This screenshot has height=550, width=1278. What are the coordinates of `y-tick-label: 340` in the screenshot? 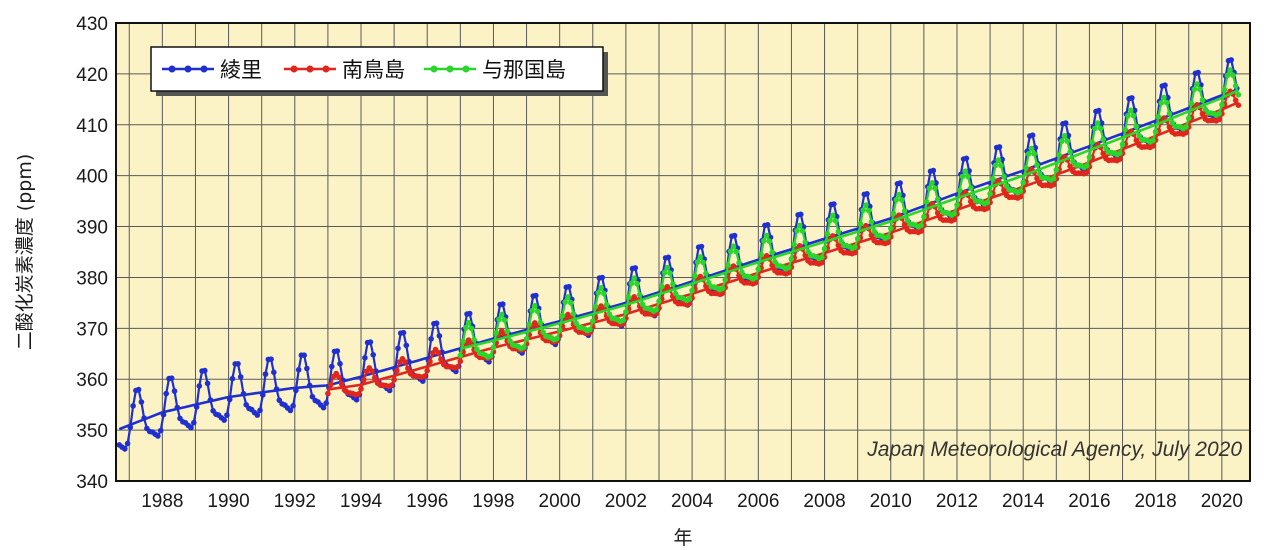 It's located at (92, 482).